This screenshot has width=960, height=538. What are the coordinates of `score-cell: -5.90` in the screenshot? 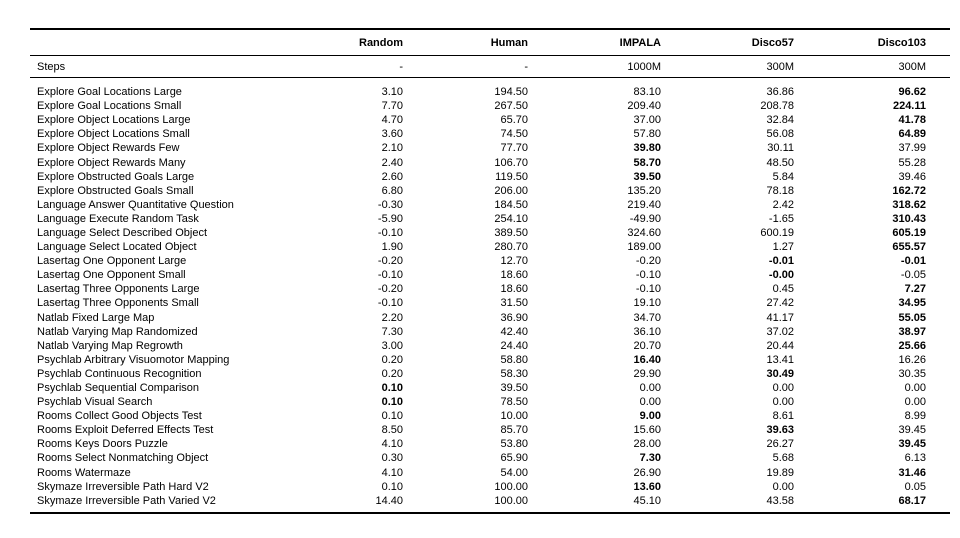 It's located at (390, 218).